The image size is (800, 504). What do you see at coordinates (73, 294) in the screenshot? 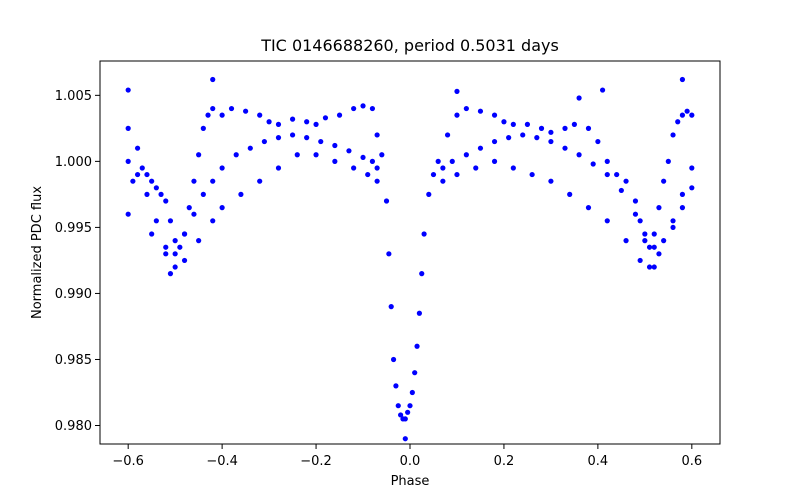
I see `y-tick-label: 0.990` at bounding box center [73, 294].